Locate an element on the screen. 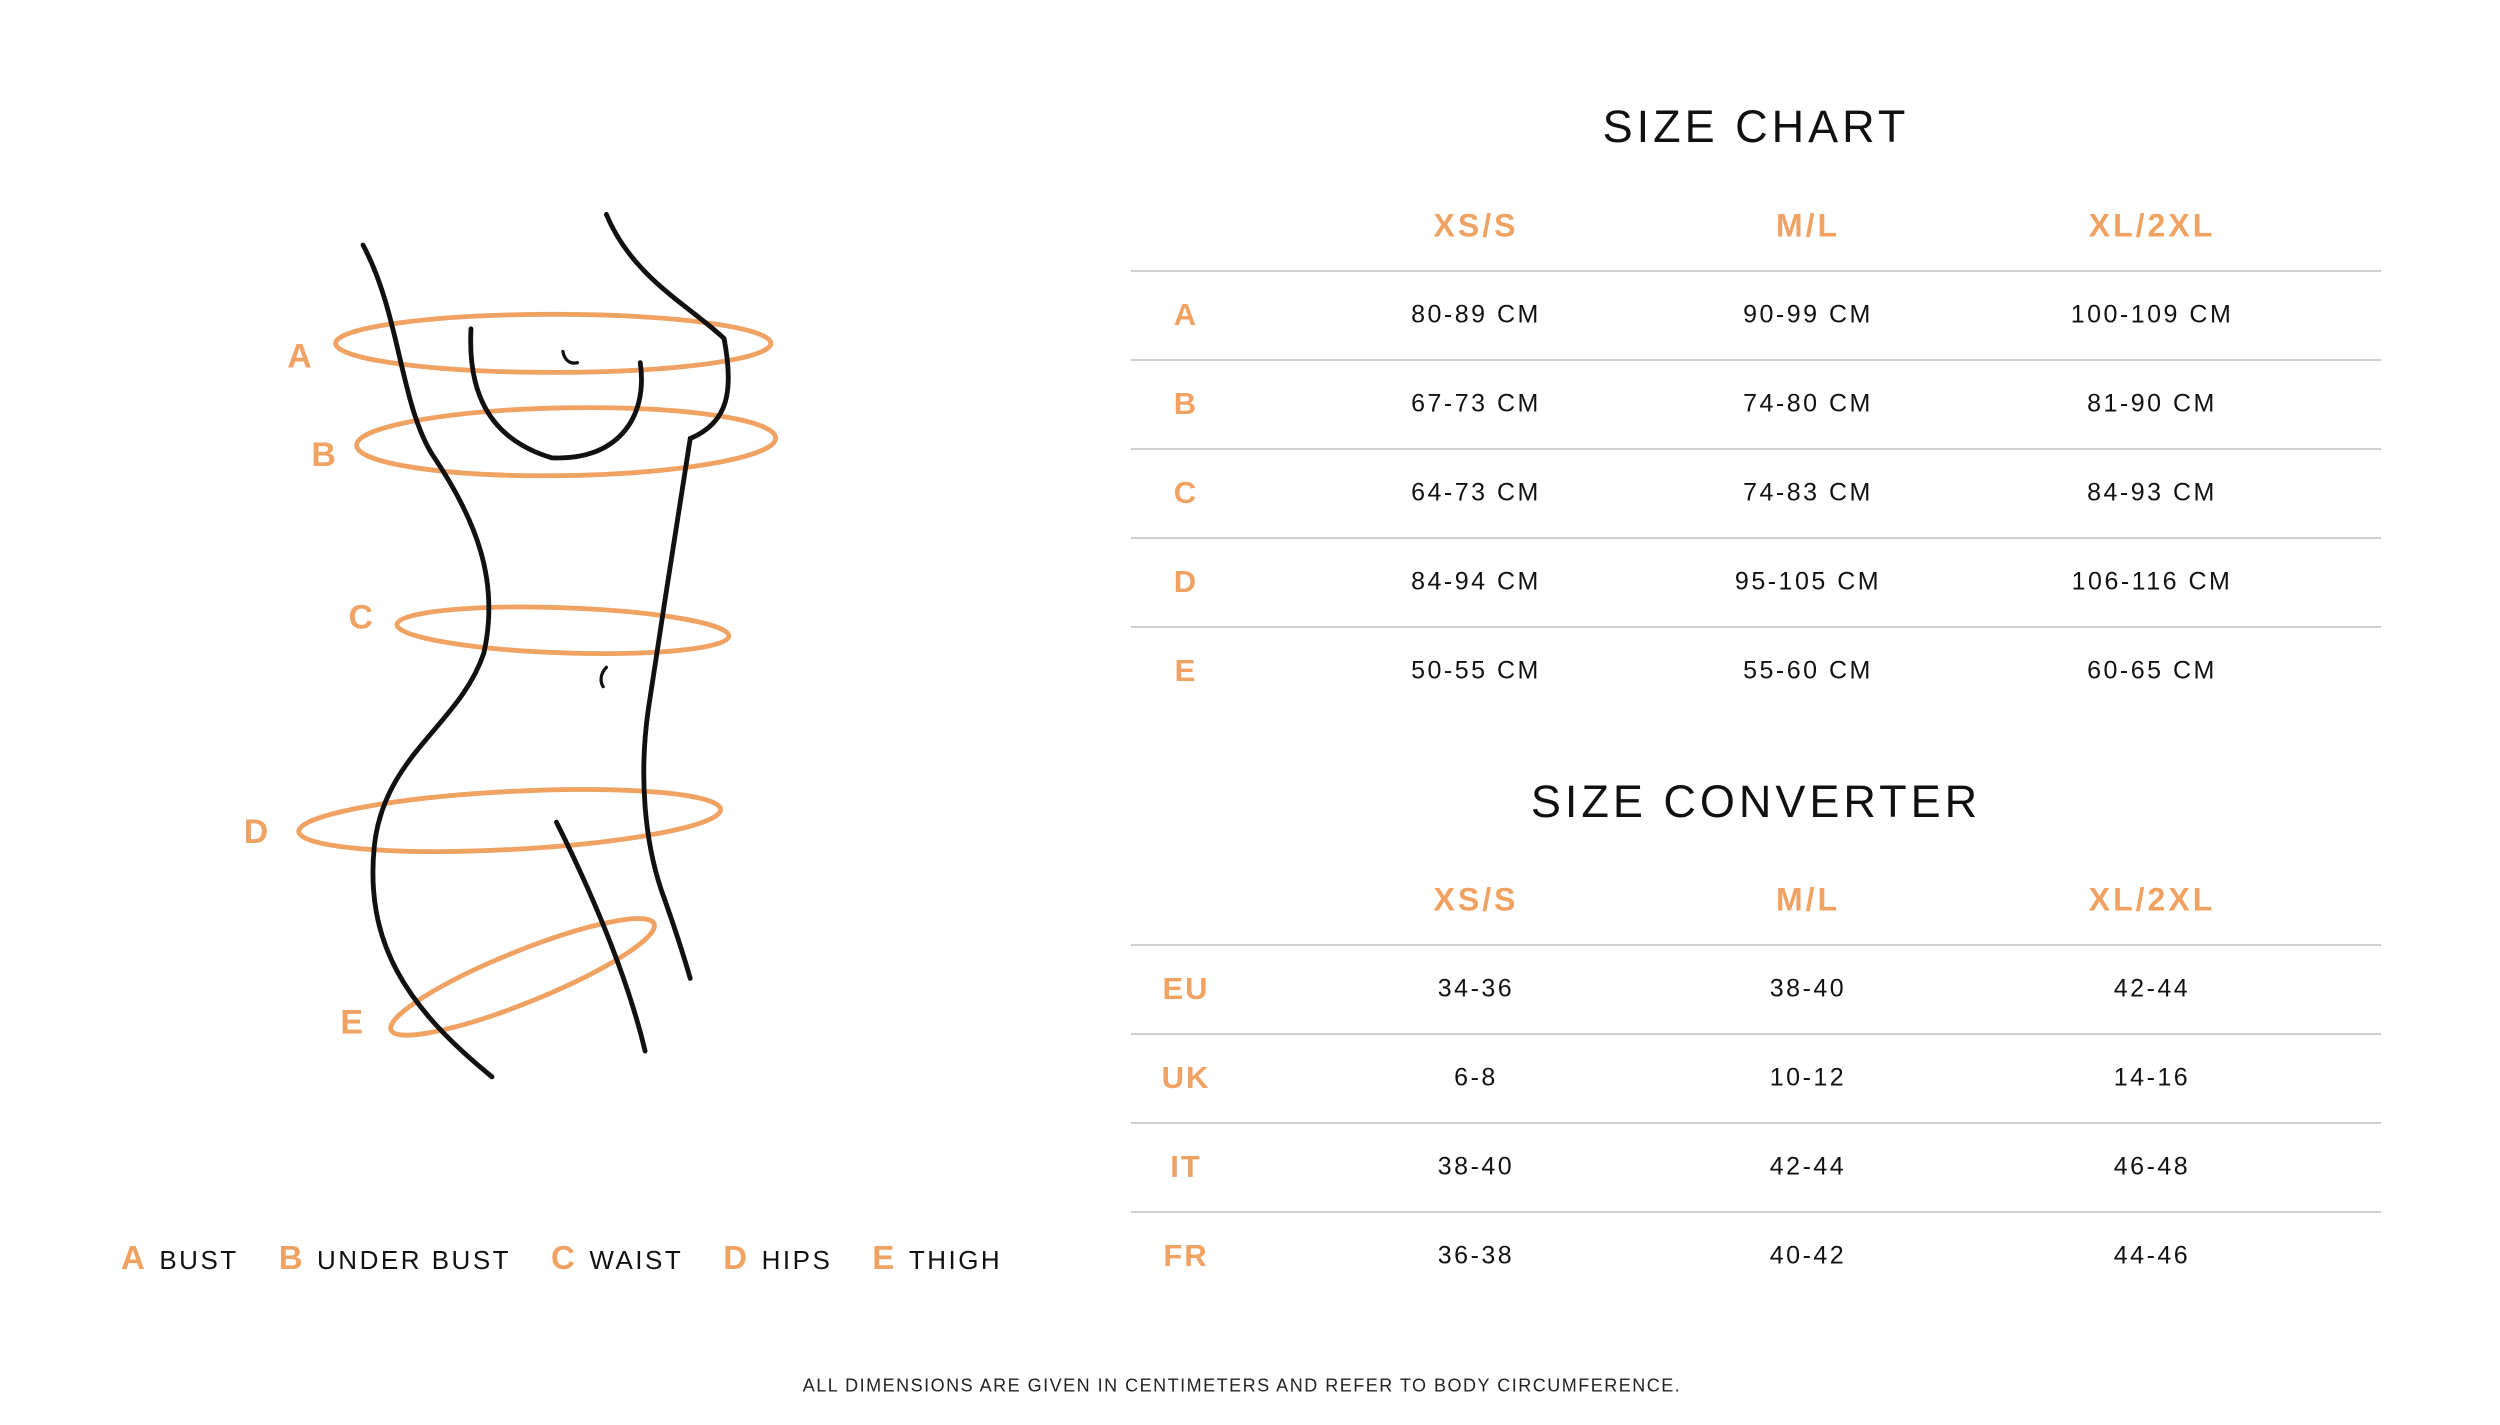 The height and width of the screenshot is (1425, 2500). row-label: C is located at coordinates (1186, 492).